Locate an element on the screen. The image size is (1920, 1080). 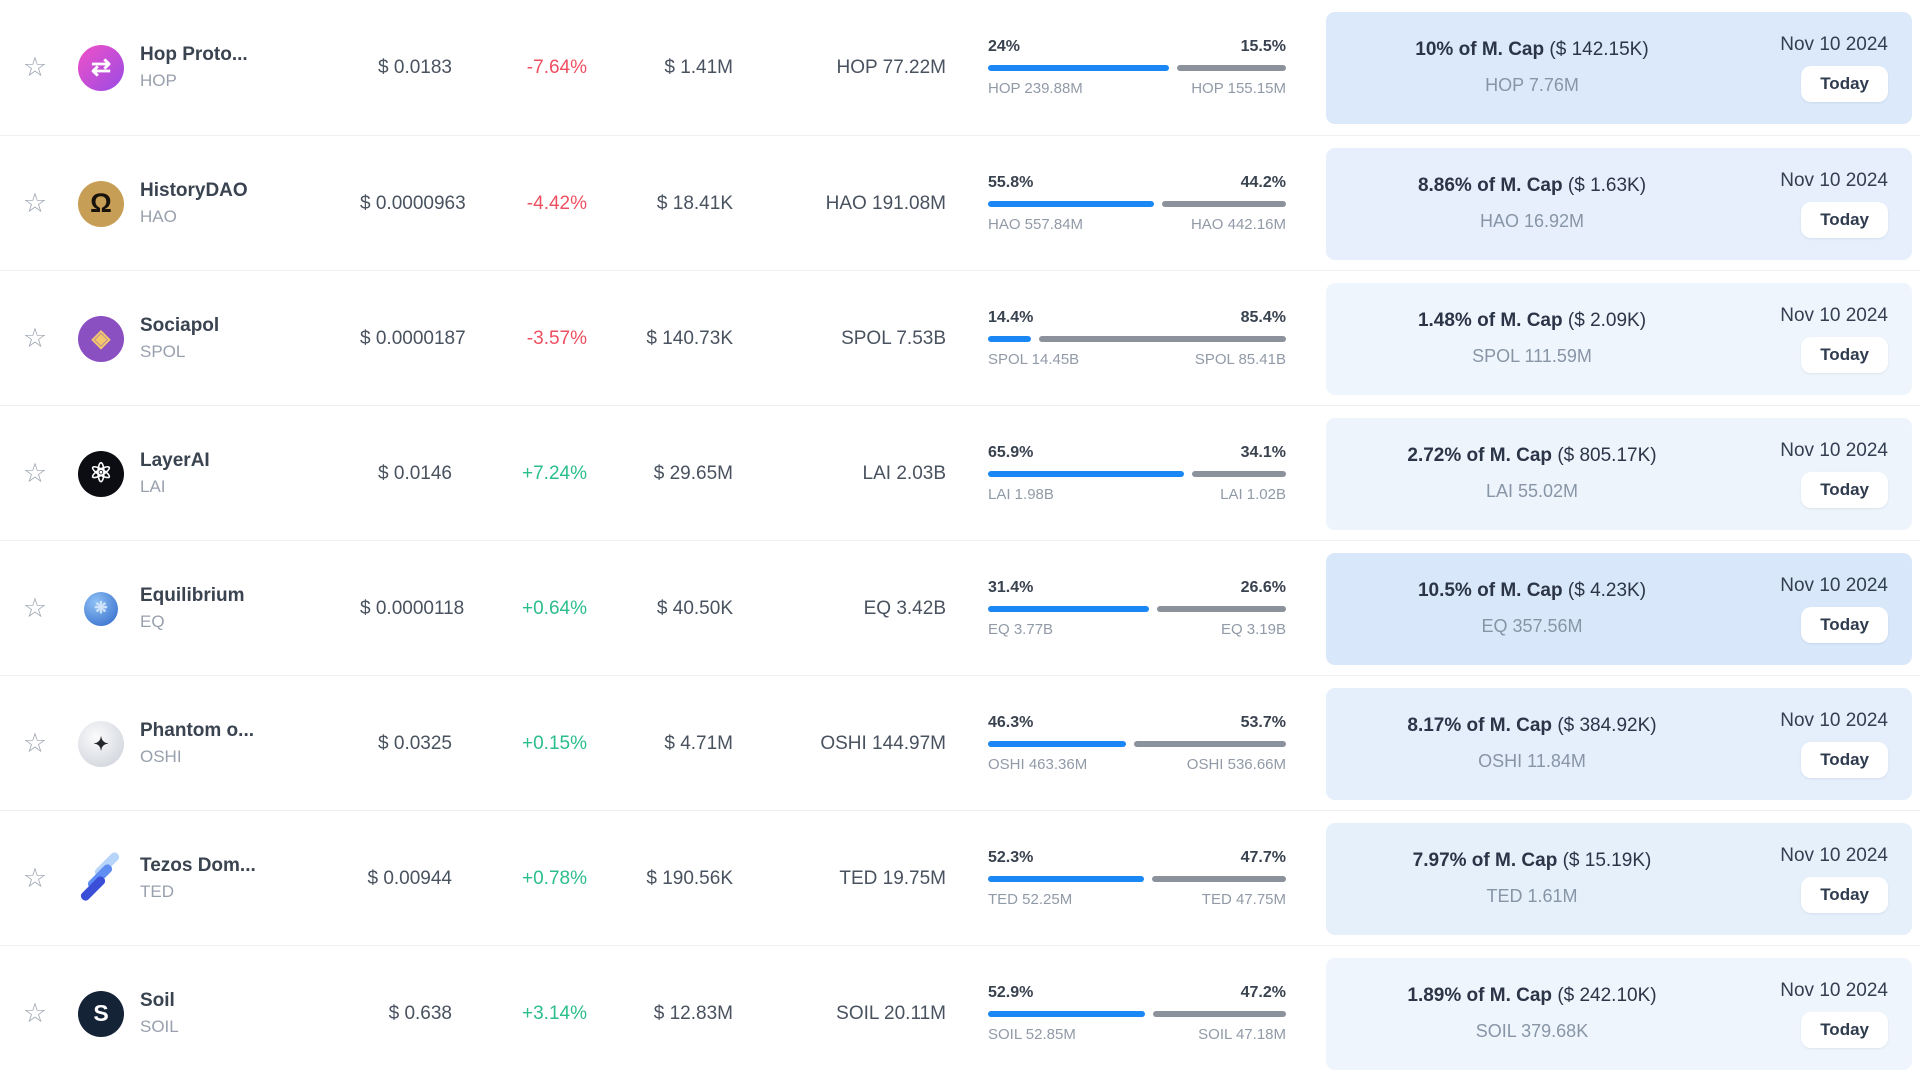
price-change: -3.57% is located at coordinates (556, 338).